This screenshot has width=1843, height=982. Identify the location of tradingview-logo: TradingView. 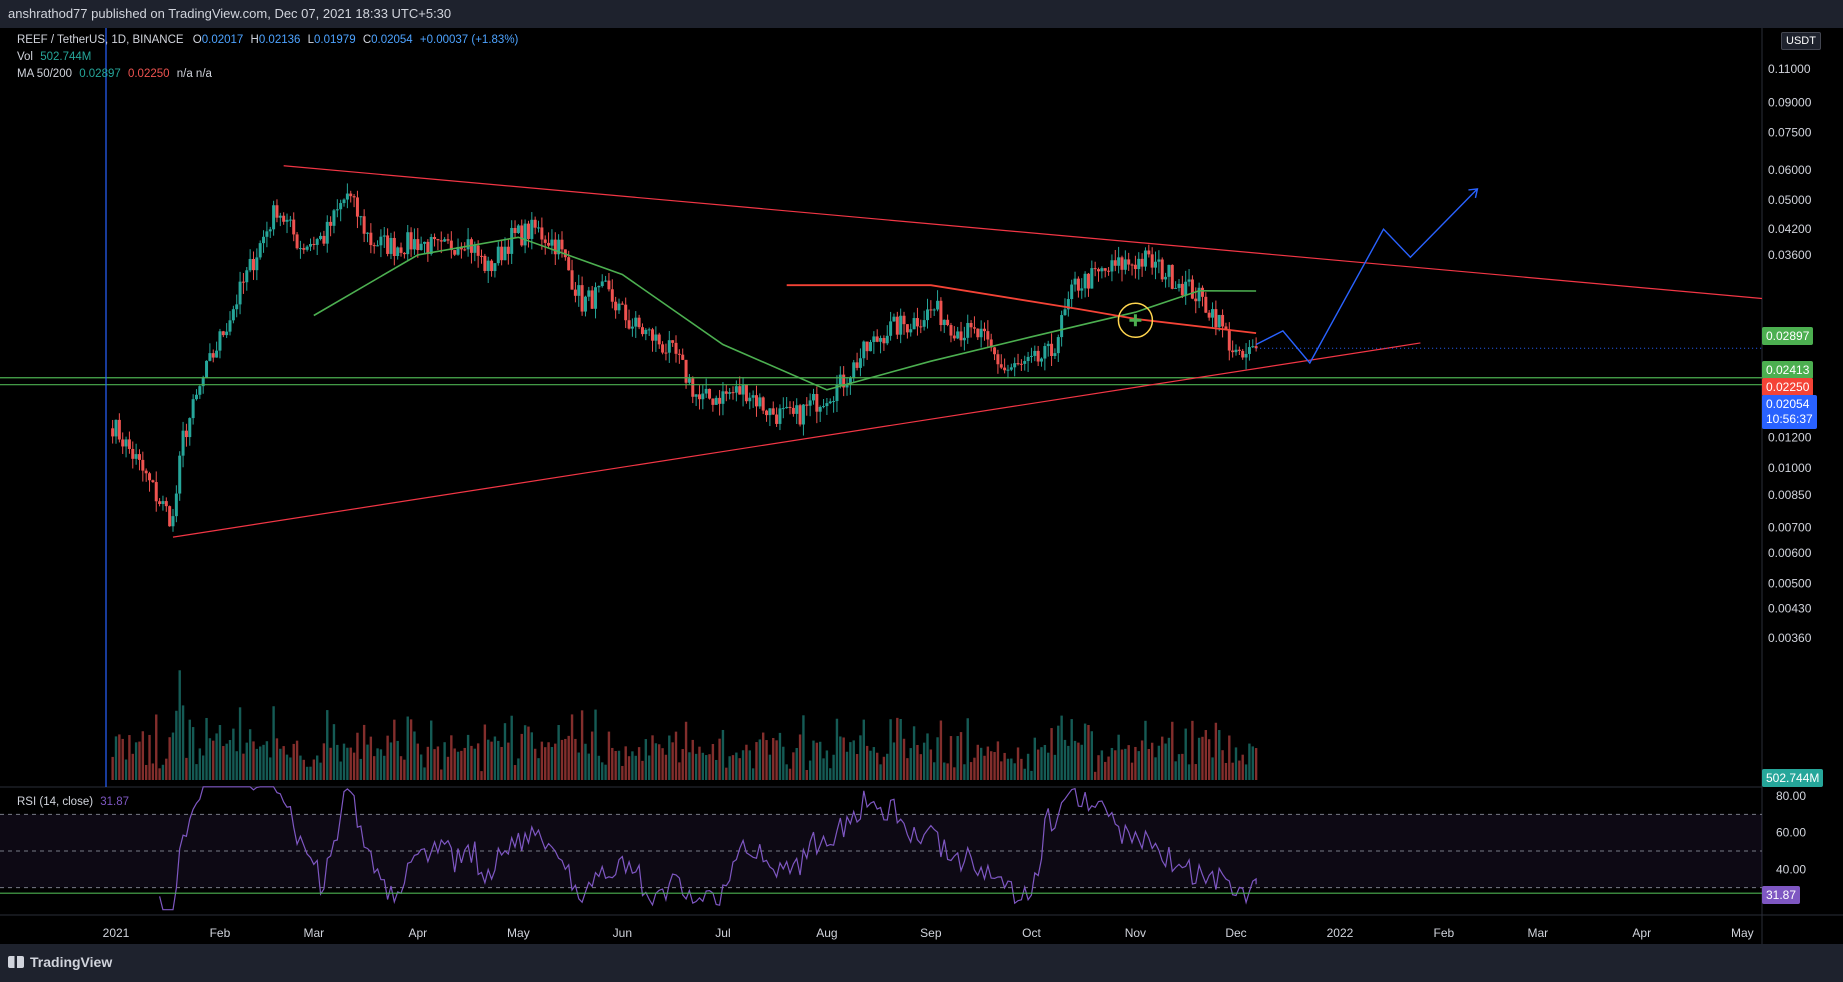
(60, 962).